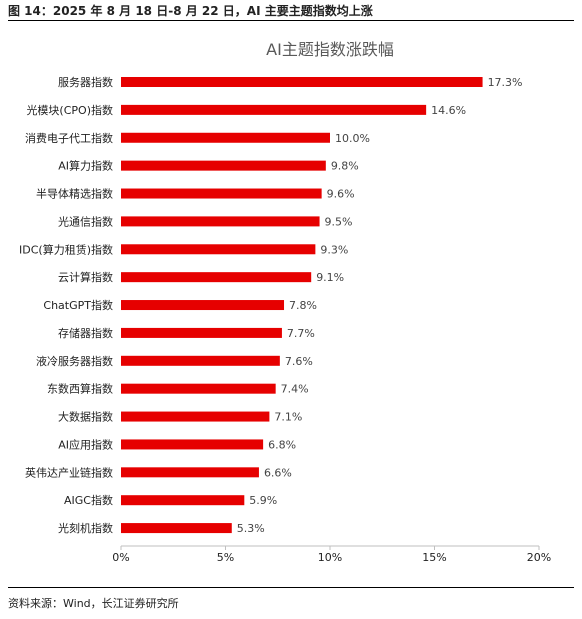 This screenshot has height=619, width=582. Describe the element at coordinates (263, 500) in the screenshot. I see `value-label: 5.9%` at that location.